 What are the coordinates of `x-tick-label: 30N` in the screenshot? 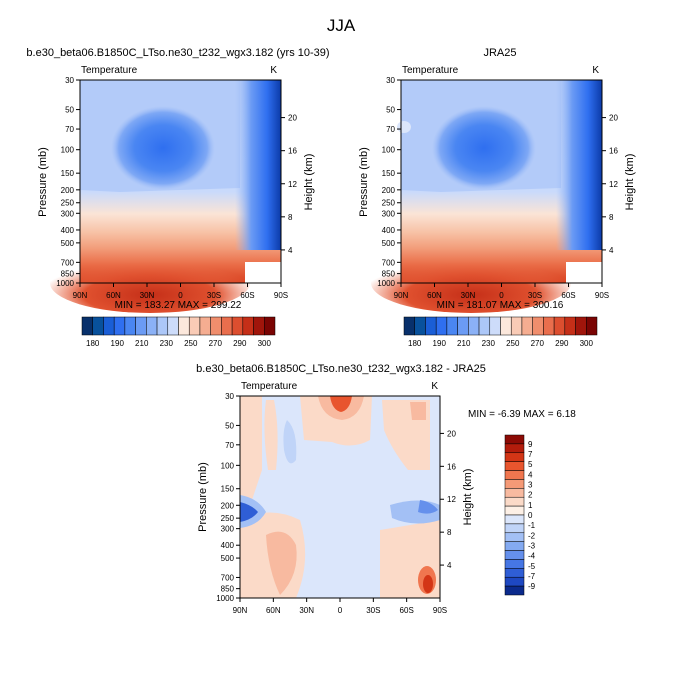 It's located at (306, 610).